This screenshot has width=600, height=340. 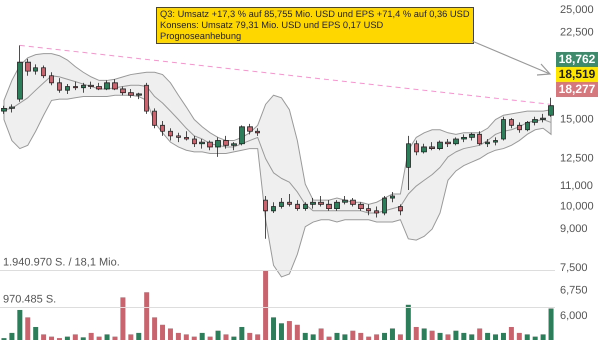 I want to click on y-tick-label: 12,500, so click(x=577, y=158).